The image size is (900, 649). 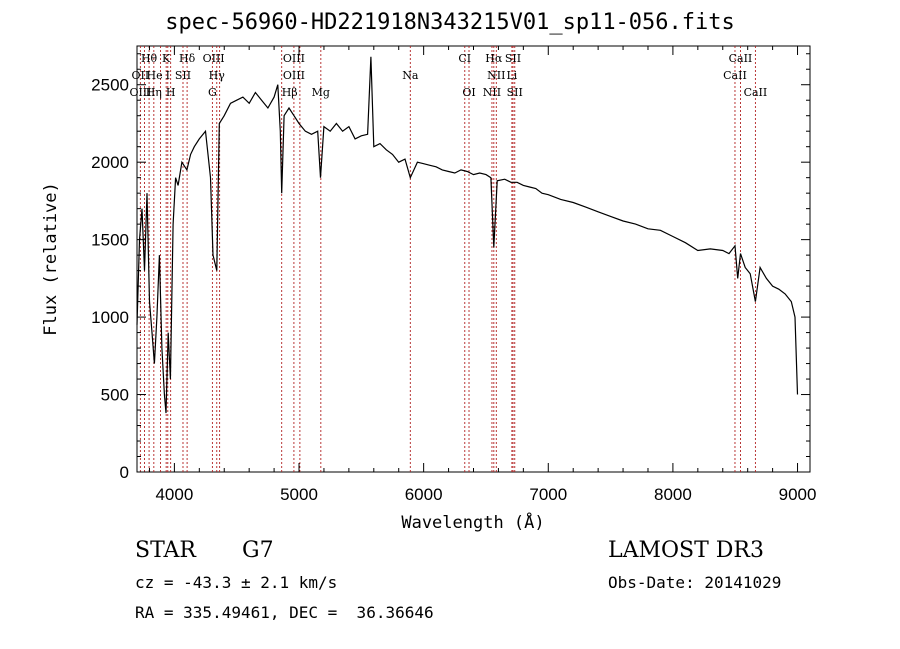 I want to click on y-tick-label: 2000, so click(x=110, y=162).